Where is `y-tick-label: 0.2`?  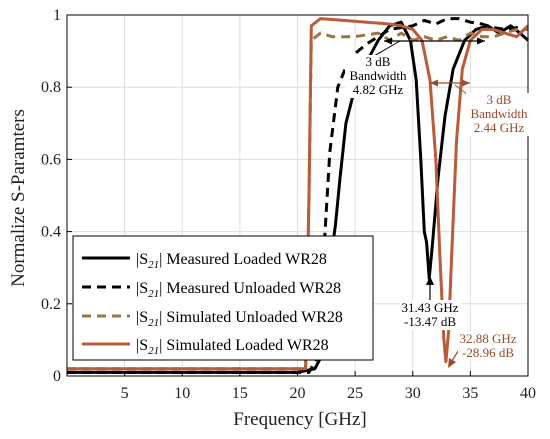 y-tick-label: 0.2 is located at coordinates (51, 304).